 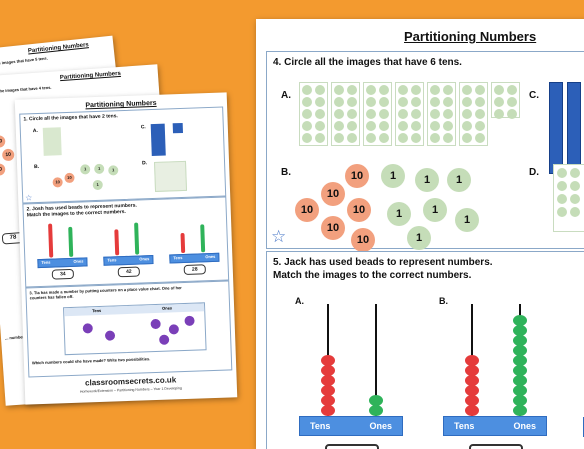 What do you see at coordinates (135, 329) in the screenshot?
I see `dev-pv-chart: Tens Ones` at bounding box center [135, 329].